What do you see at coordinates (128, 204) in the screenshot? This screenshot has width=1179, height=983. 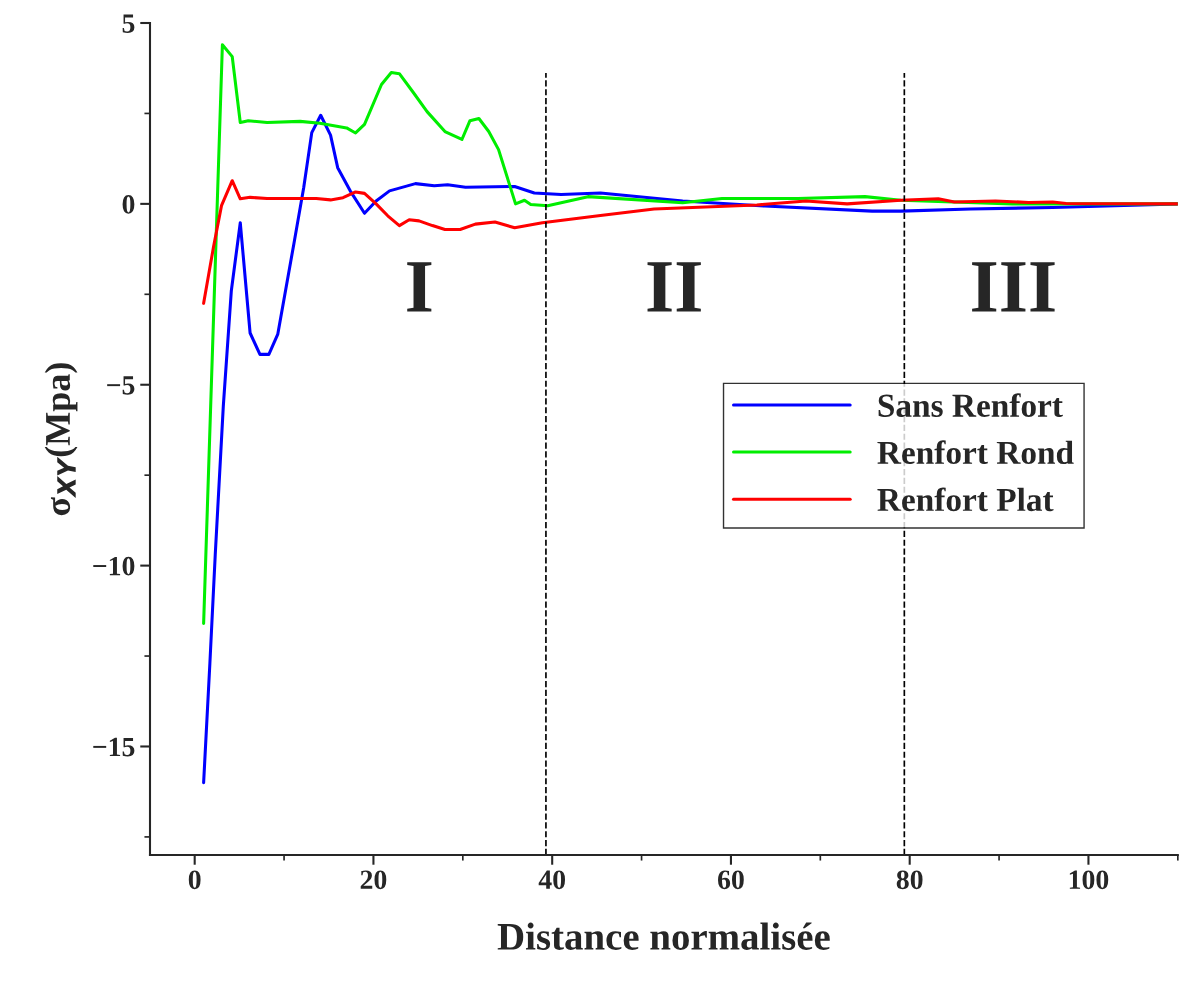 I see `y-tick-label: 0` at bounding box center [128, 204].